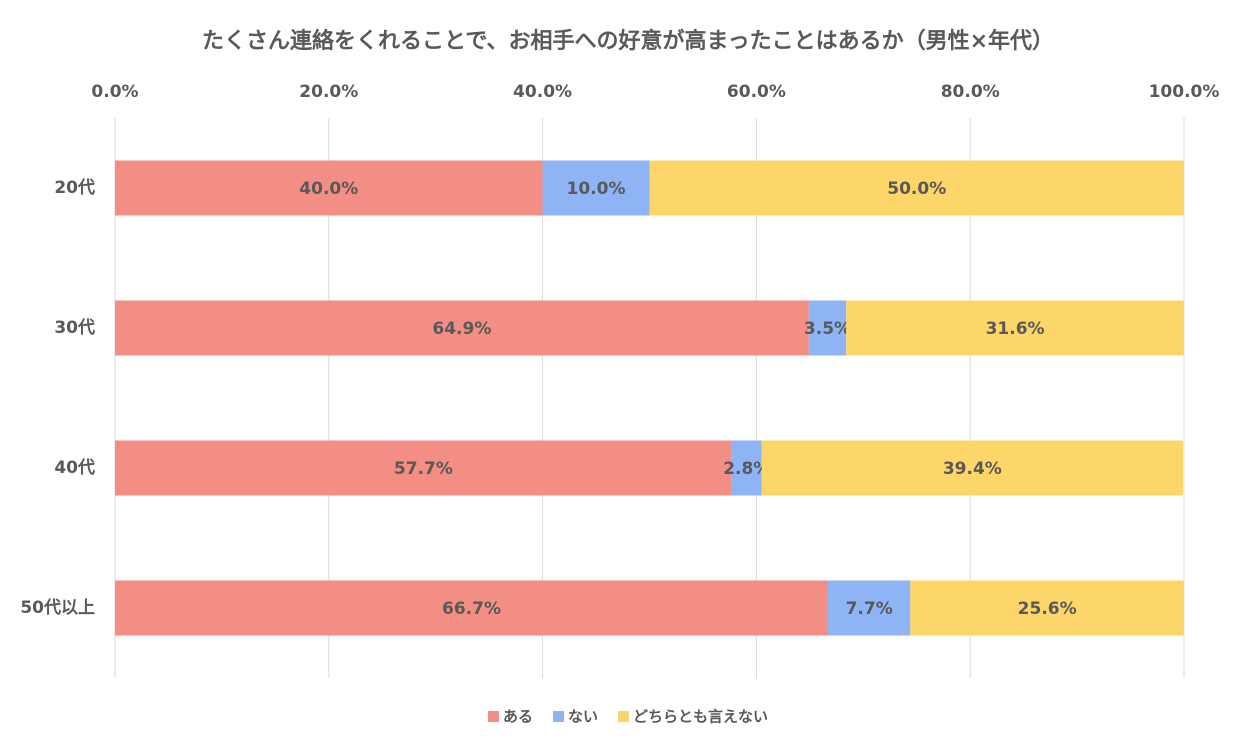 Image resolution: width=1247 pixels, height=748 pixels. I want to click on y-tick-label: 40代, so click(74, 467).